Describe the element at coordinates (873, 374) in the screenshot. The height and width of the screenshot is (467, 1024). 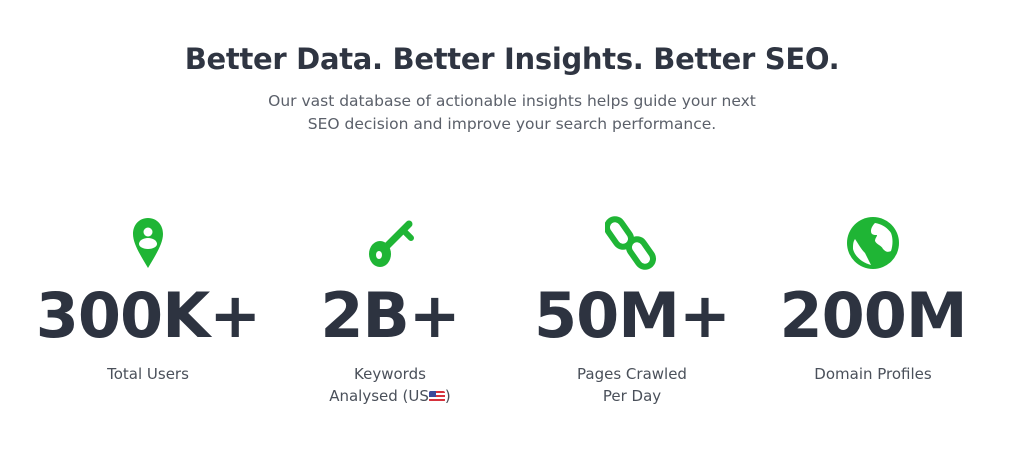
I see `stat-label: Domain Profiles` at that location.